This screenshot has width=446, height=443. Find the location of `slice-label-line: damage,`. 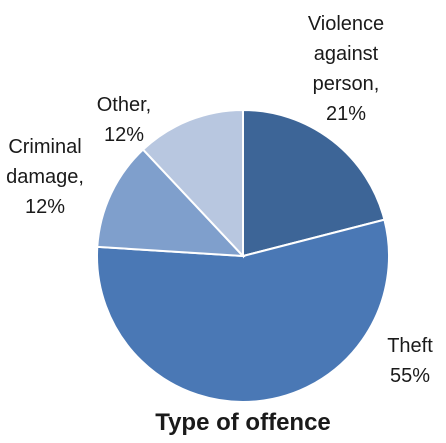

slice-label-line: damage, is located at coordinates (45, 177).